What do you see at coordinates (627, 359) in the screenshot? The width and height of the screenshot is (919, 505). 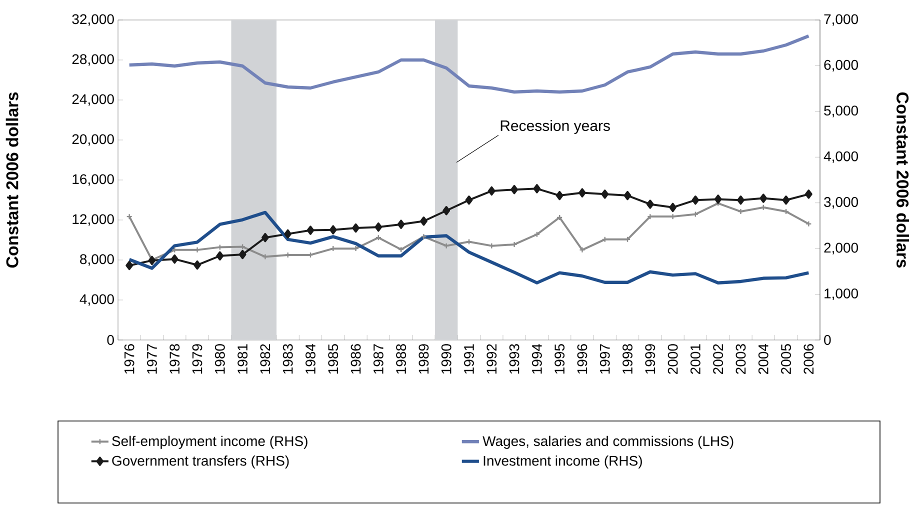 I see `x-tick-label: 1998` at bounding box center [627, 359].